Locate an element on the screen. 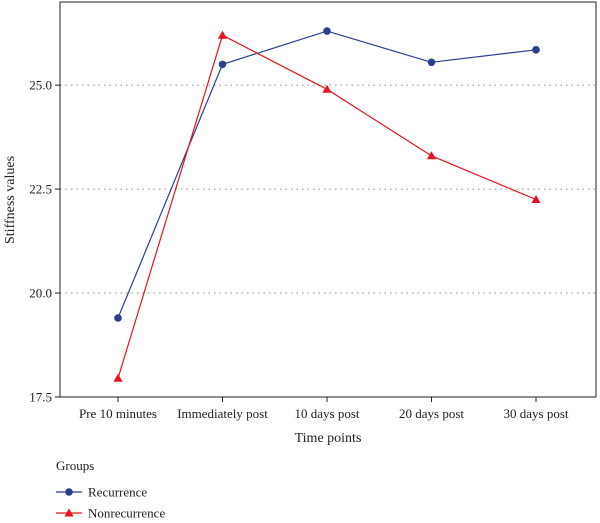  x-tick-label: 20 days post is located at coordinates (431, 413).